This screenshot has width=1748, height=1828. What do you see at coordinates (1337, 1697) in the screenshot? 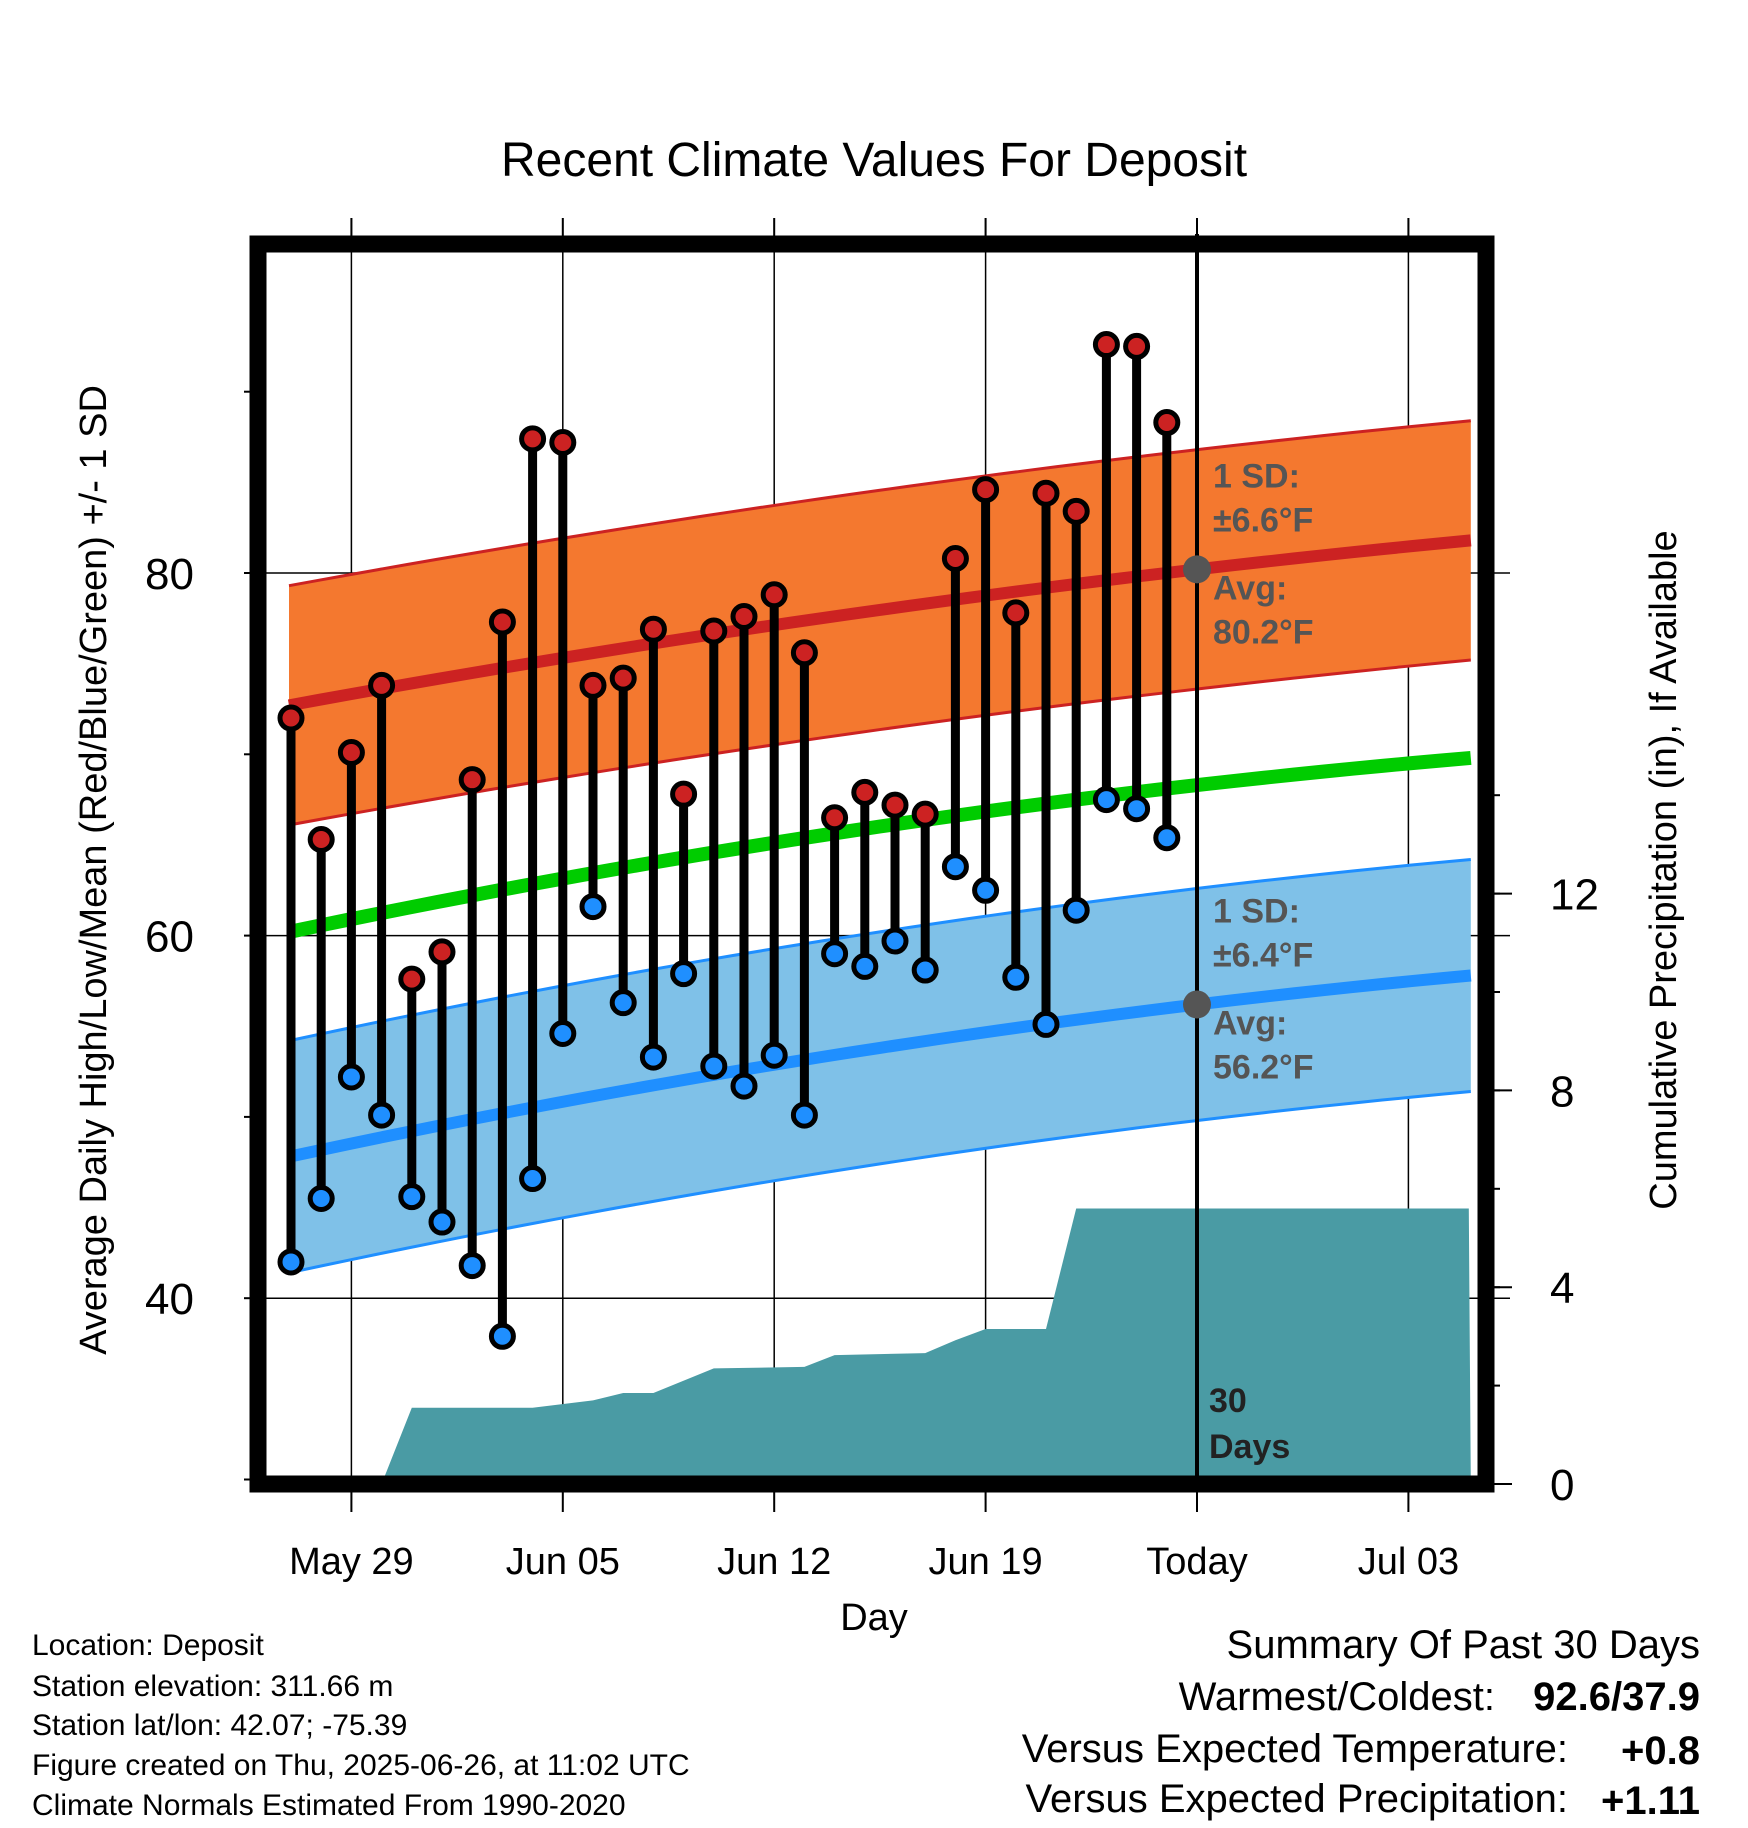
I see `summary-warm-cold-label: Warmest/Coldest:` at bounding box center [1337, 1697].